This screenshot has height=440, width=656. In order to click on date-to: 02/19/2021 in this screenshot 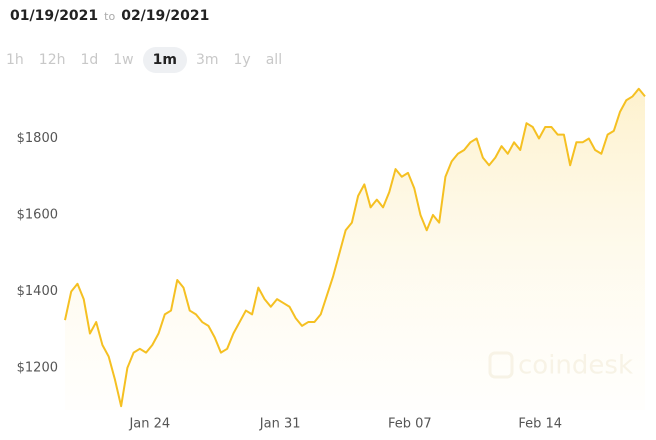, I will do `click(165, 16)`.